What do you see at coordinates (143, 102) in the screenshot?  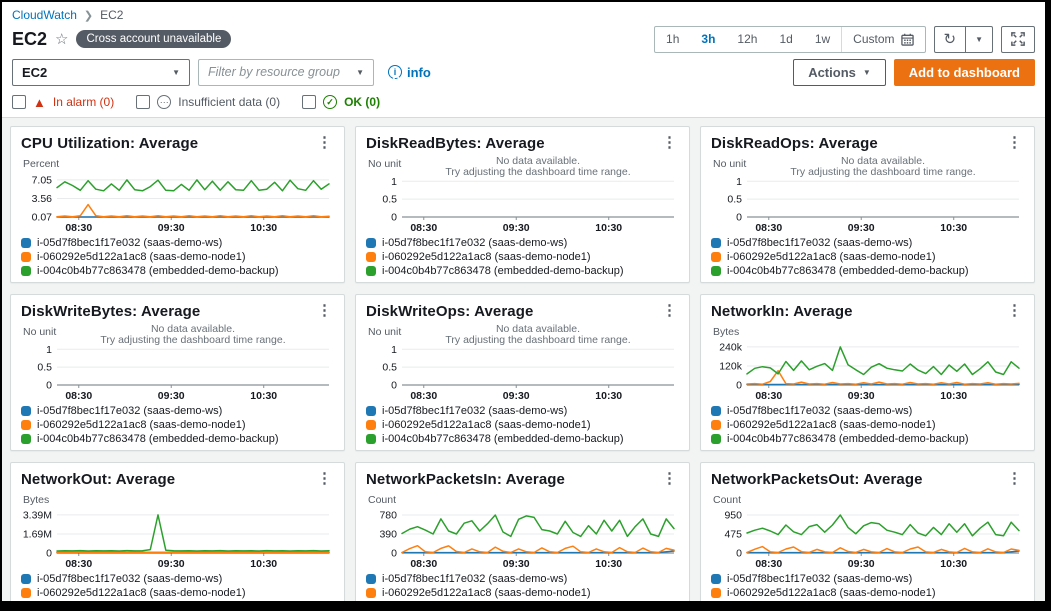 I see `insufficient-data-checkbox` at bounding box center [143, 102].